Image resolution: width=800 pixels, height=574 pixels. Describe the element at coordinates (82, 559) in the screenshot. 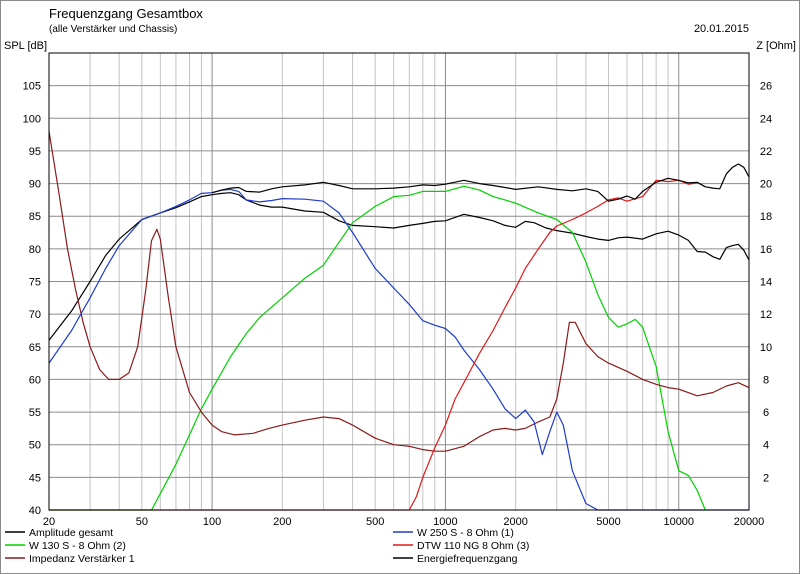

I see `legend-label: Impedanz Verstärker 1` at that location.